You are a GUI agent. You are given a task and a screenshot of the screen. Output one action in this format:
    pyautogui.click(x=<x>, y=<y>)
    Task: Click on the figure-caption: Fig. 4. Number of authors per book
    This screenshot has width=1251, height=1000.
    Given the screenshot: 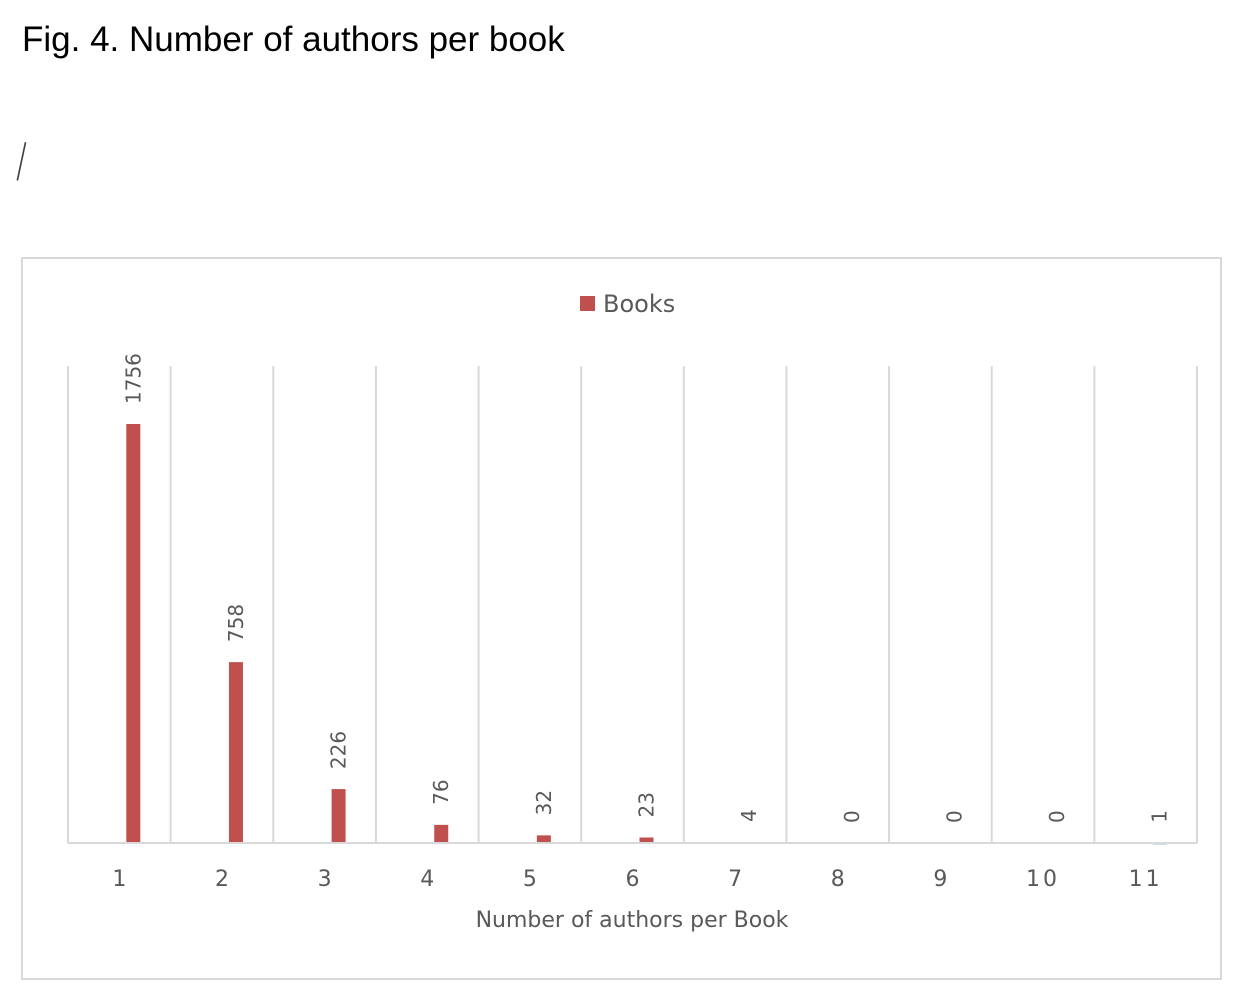 What is the action you would take?
    pyautogui.click(x=293, y=39)
    